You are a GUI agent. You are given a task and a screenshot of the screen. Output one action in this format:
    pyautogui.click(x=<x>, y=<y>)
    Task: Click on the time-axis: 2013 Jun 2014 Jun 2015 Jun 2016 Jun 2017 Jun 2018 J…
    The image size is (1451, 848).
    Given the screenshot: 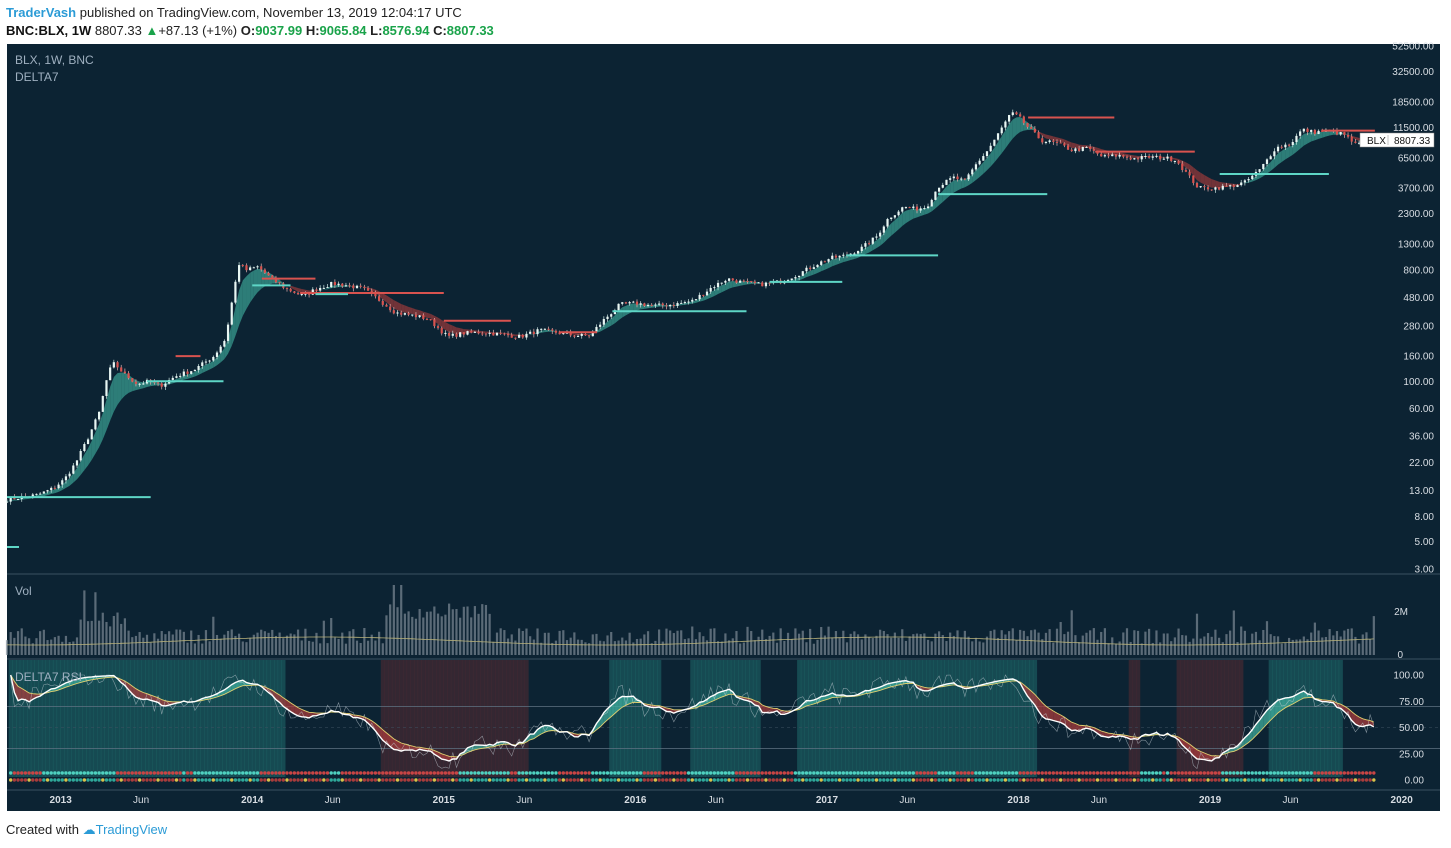 What is the action you would take?
    pyautogui.click(x=732, y=800)
    